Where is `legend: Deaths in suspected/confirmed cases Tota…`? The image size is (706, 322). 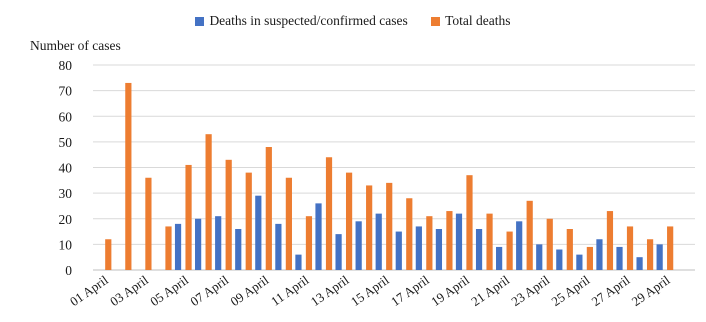 legend: Deaths in suspected/confirmed cases Tota… is located at coordinates (353, 21).